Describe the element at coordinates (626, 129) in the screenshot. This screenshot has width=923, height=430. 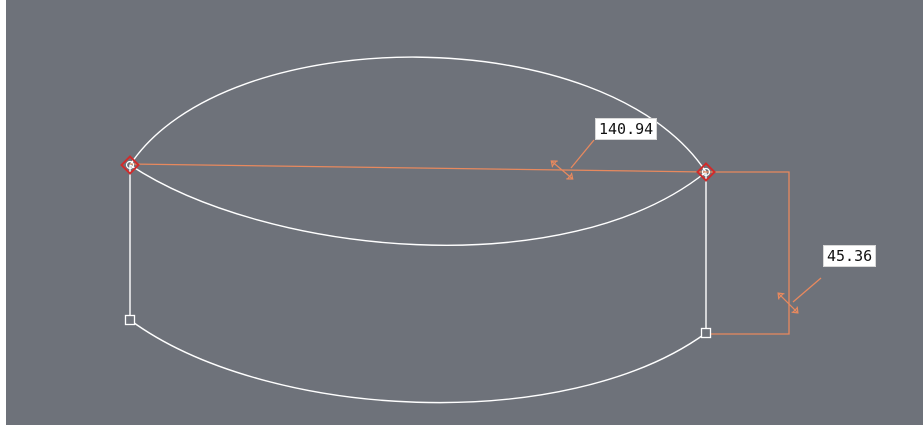
I see `horizontal-dimension-value: 140.94` at that location.